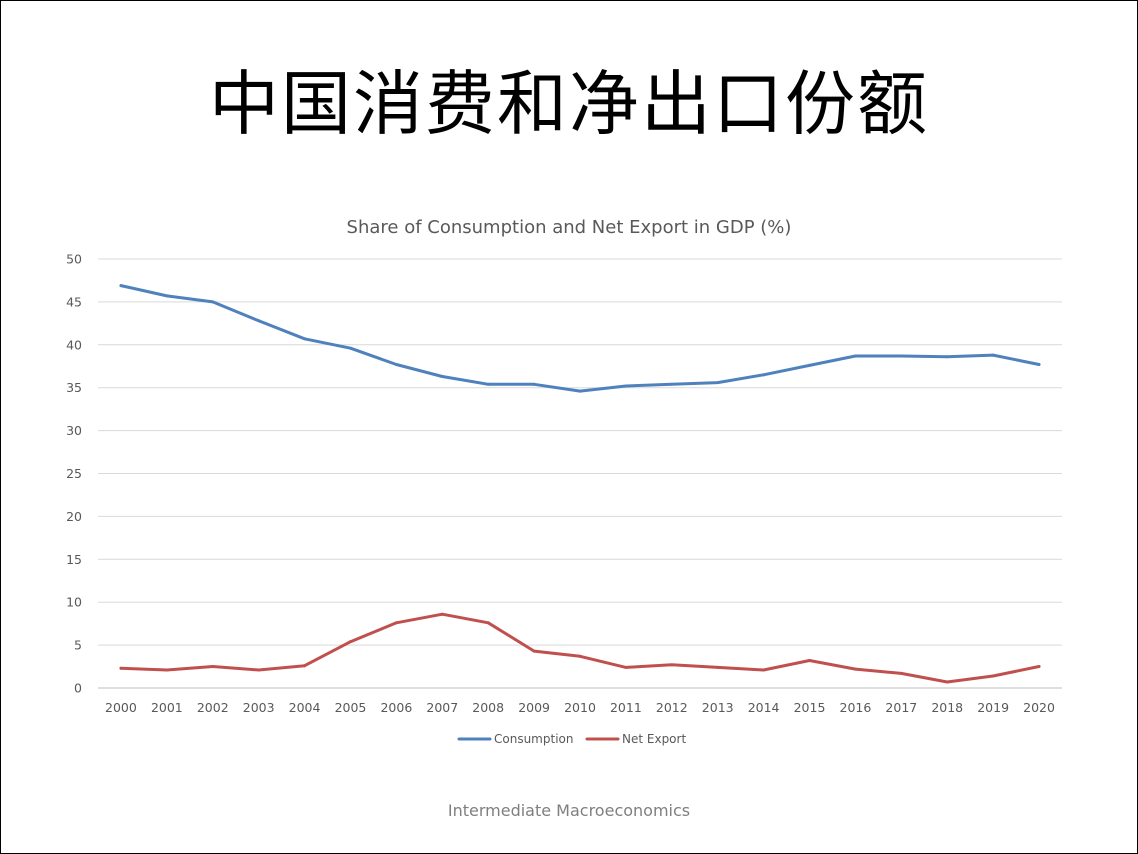 The image size is (1138, 854). Describe the element at coordinates (259, 707) in the screenshot. I see `x-tick-label: 2003` at that location.